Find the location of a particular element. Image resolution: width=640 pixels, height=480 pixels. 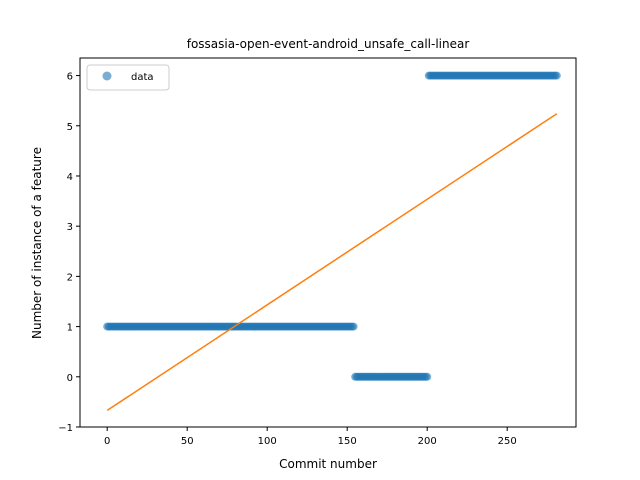

y-tick-label: 0 is located at coordinates (70, 378).